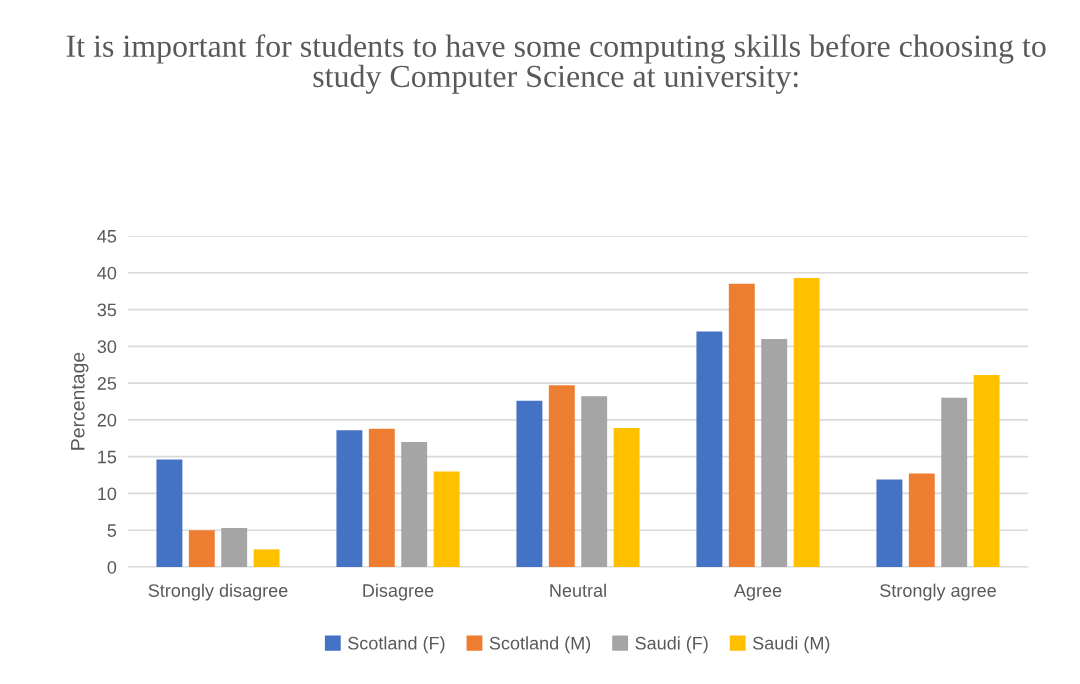 This screenshot has height=684, width=1080. I want to click on y-tick-label: 35, so click(107, 310).